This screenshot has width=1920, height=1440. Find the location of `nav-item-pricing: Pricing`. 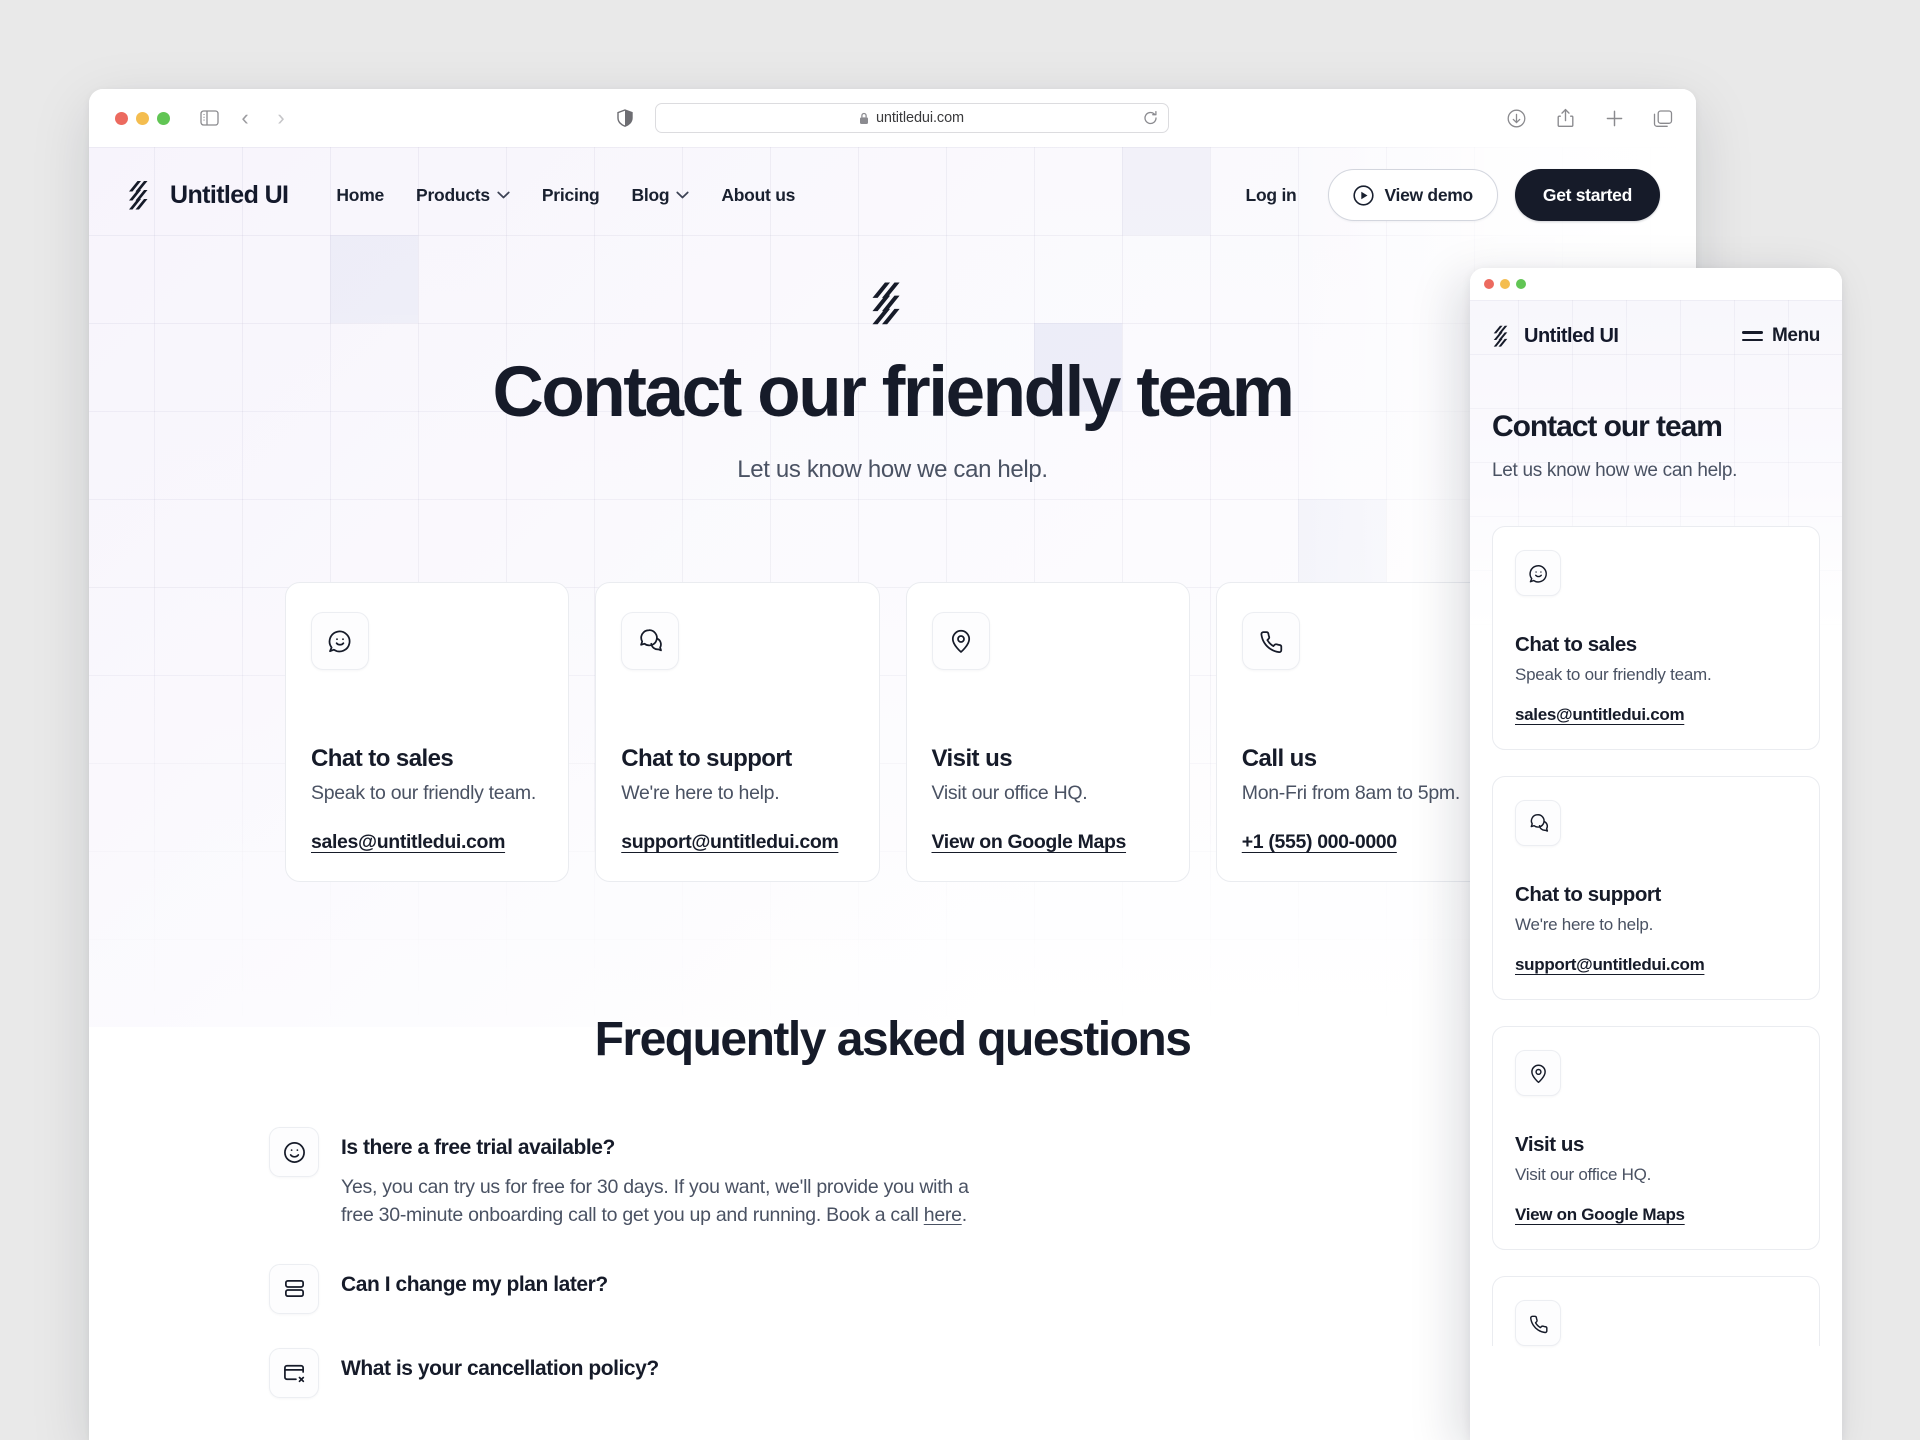

nav-item-pricing: Pricing is located at coordinates (571, 195).